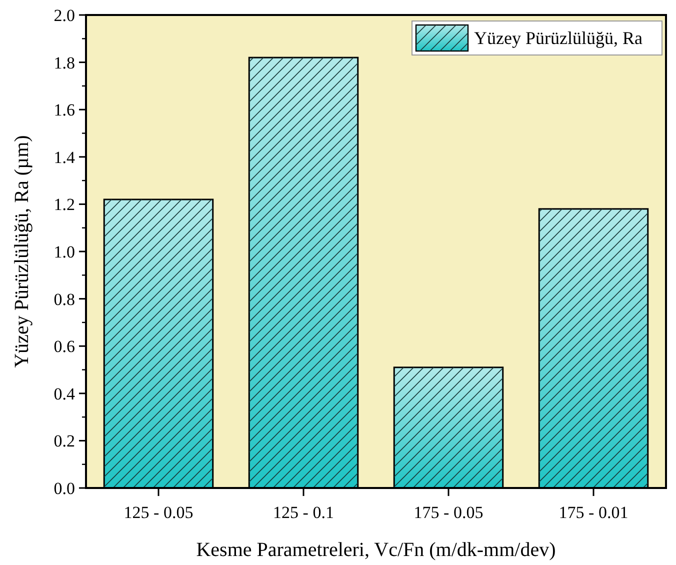 This screenshot has width=676, height=565. Describe the element at coordinates (64, 346) in the screenshot. I see `y-tick-label: 0.6` at that location.